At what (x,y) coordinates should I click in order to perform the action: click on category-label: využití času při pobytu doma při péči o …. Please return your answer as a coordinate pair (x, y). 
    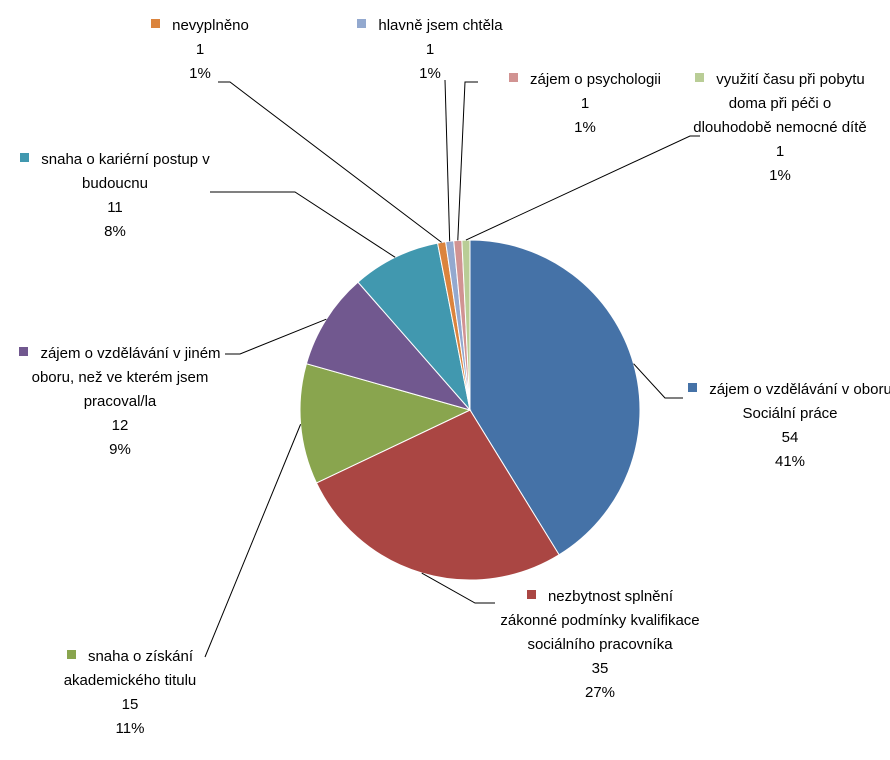
    Looking at the image, I should click on (780, 103).